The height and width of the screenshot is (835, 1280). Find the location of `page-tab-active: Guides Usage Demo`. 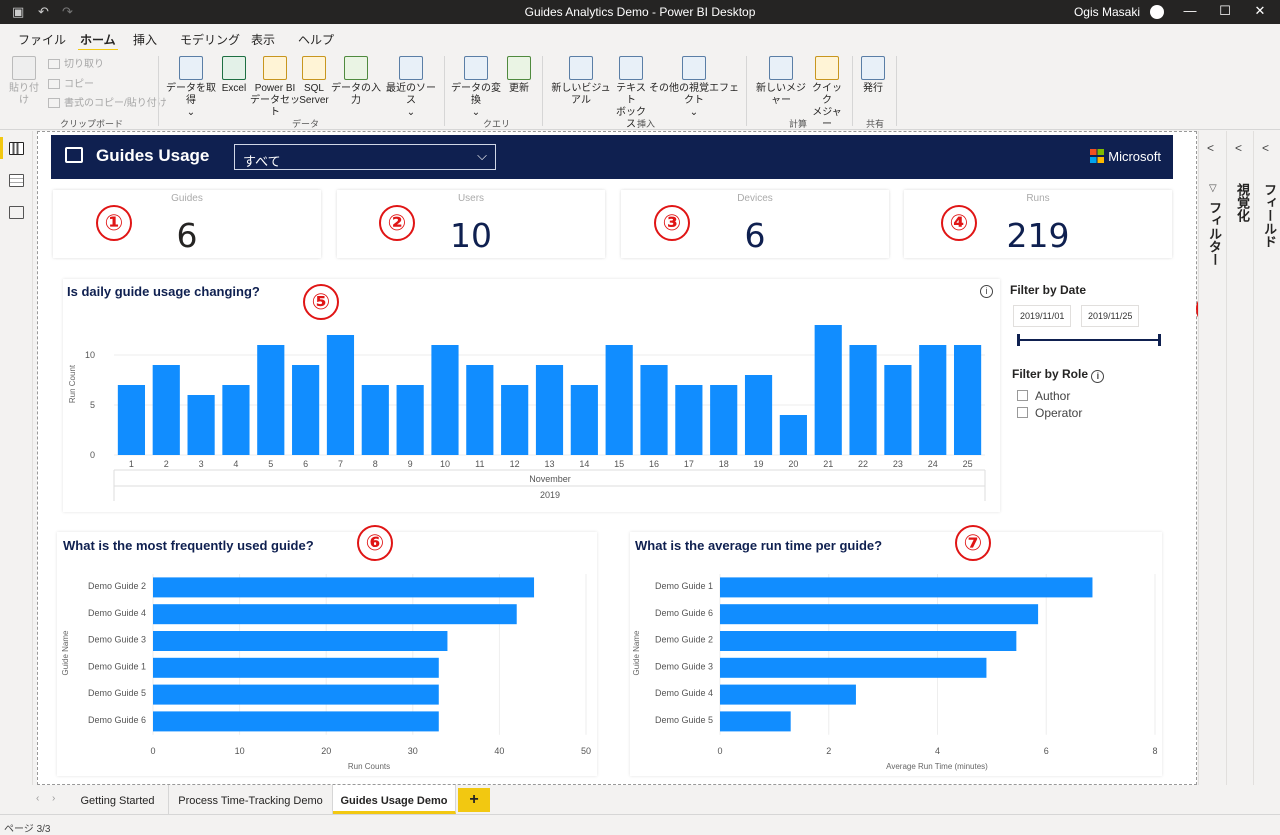

page-tab-active: Guides Usage Demo is located at coordinates (394, 799).